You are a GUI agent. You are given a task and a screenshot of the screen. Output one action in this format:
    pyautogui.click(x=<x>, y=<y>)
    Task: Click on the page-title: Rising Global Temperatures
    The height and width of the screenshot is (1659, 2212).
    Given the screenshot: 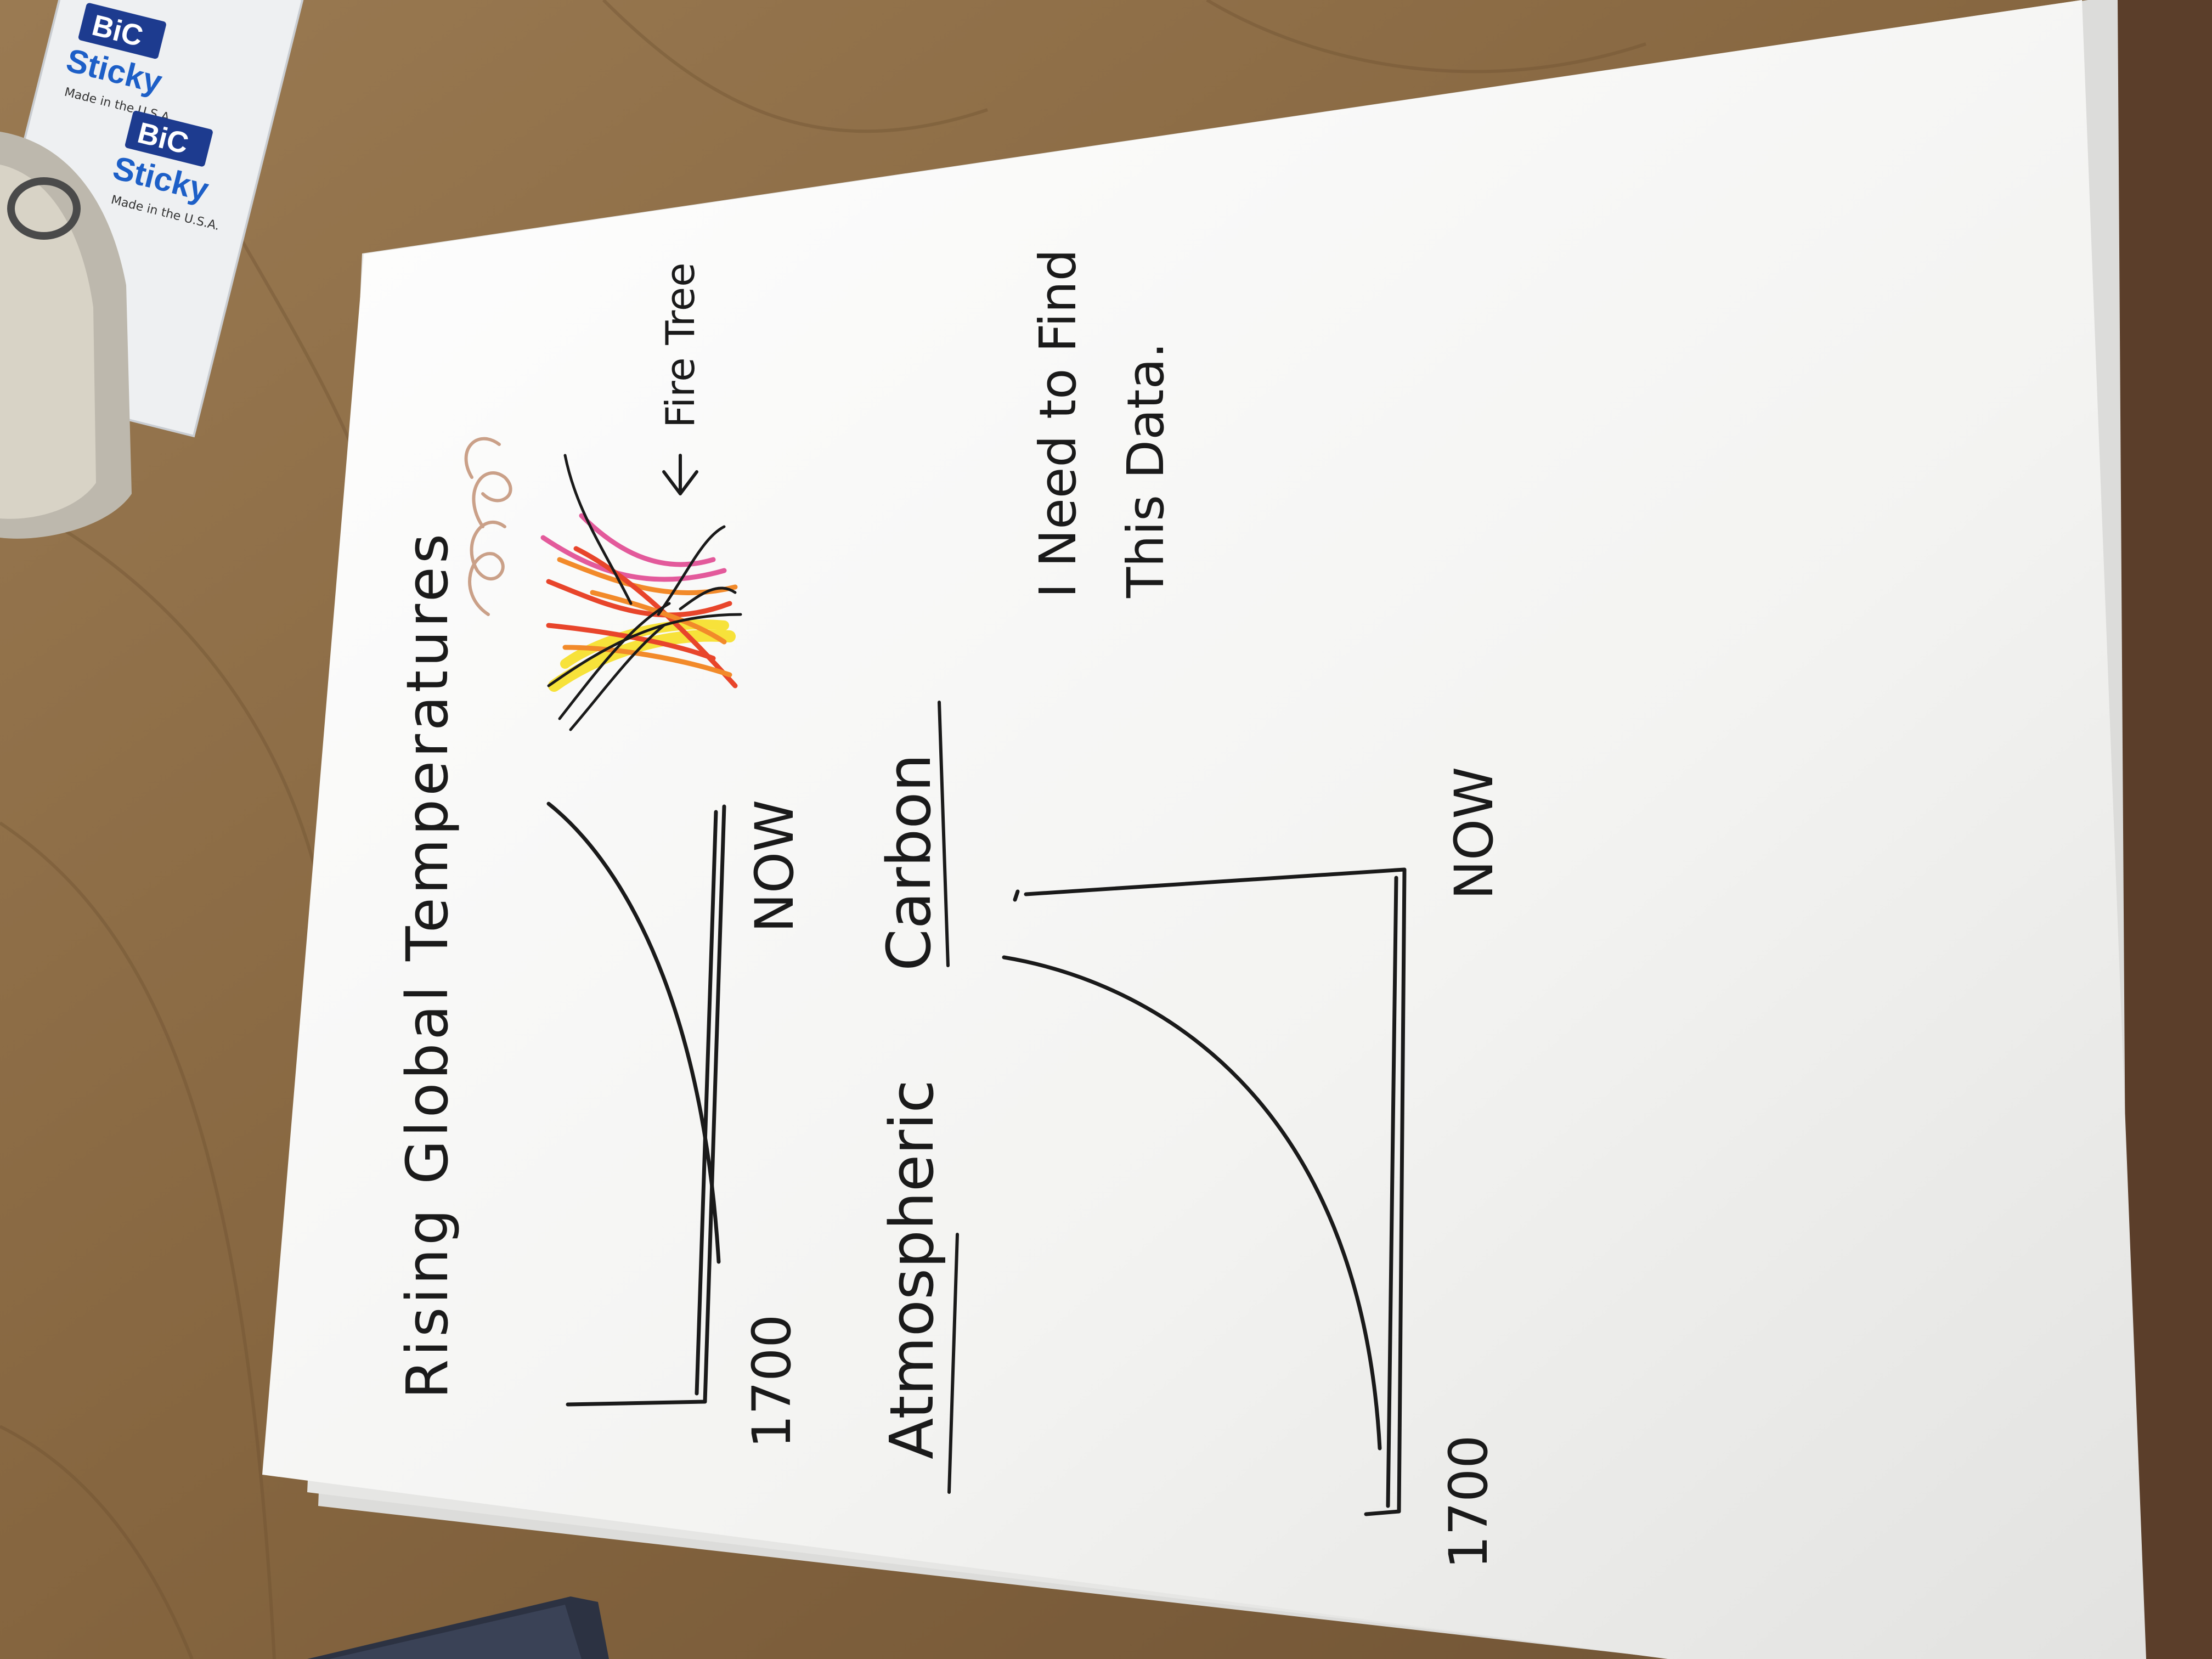 What is the action you would take?
    pyautogui.click(x=428, y=965)
    